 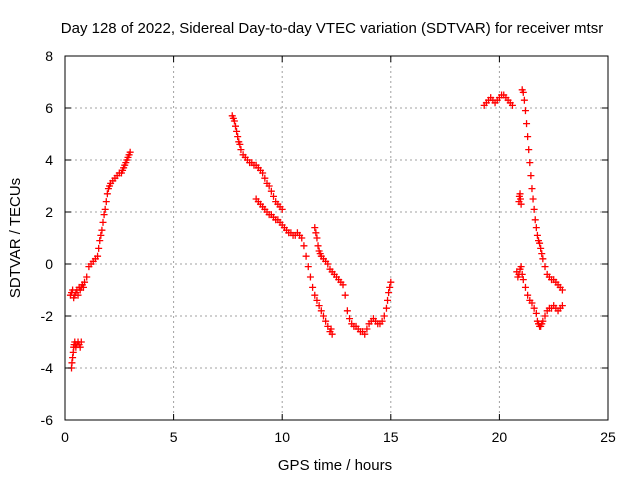 What do you see at coordinates (539, 296) in the screenshot?
I see `series-segment-3-low` at bounding box center [539, 296].